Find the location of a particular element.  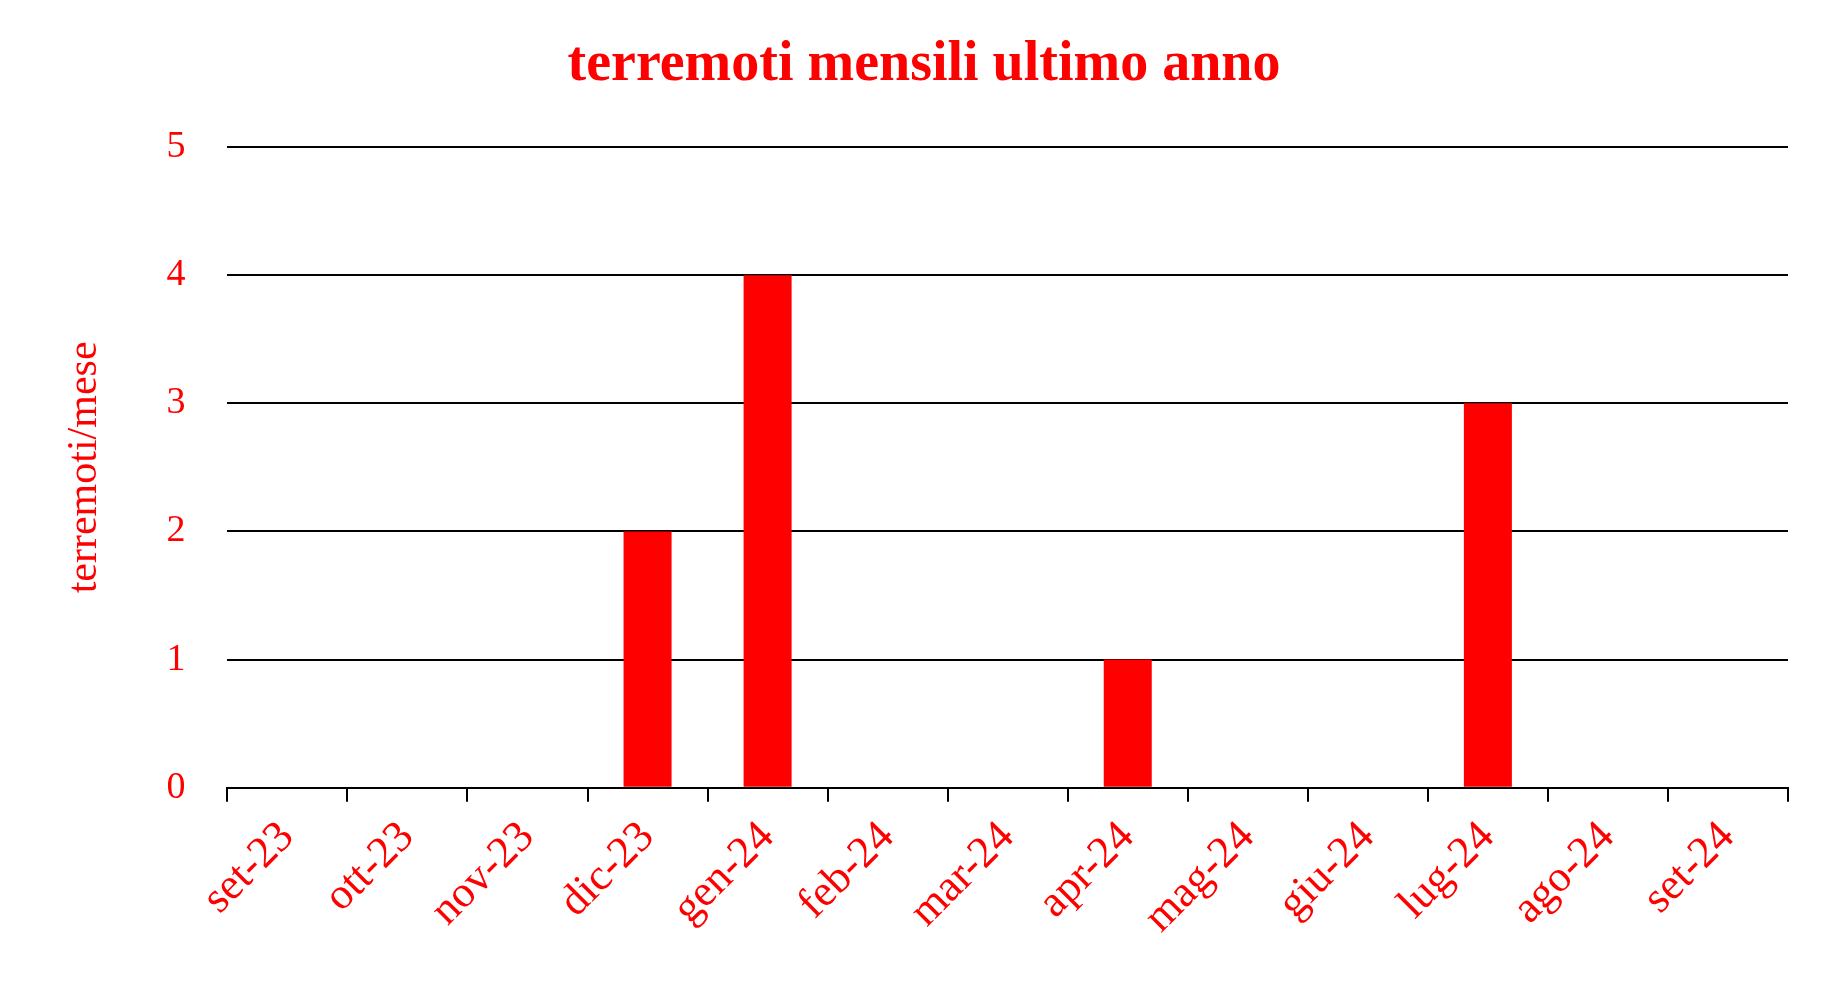

y-tick-label: 4 is located at coordinates (176, 272).